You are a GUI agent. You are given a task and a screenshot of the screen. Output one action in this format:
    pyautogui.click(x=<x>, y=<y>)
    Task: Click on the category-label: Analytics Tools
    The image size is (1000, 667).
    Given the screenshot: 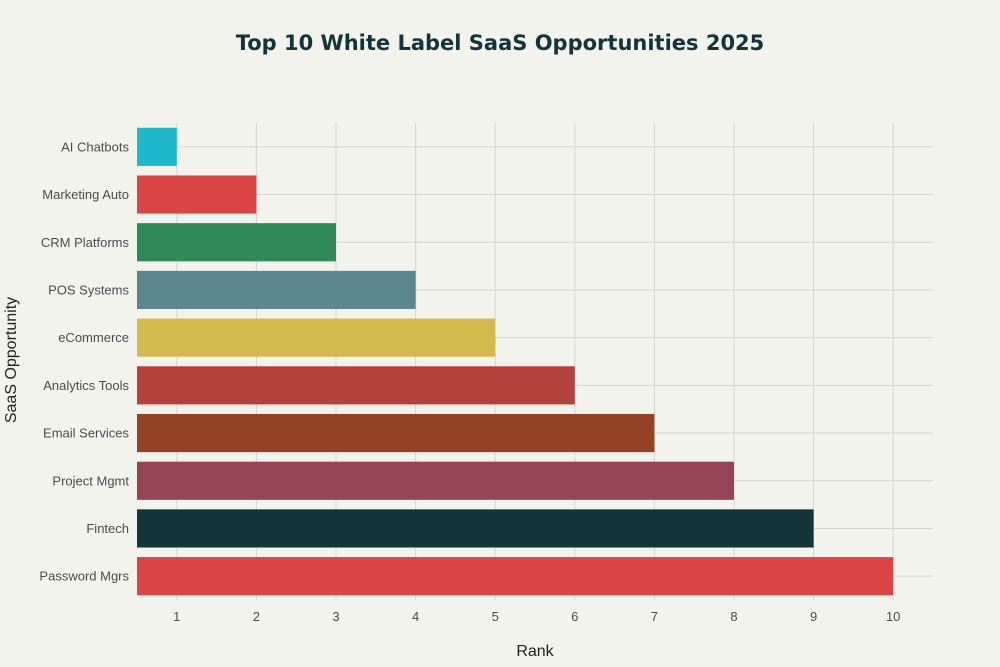 What is the action you would take?
    pyautogui.click(x=86, y=385)
    